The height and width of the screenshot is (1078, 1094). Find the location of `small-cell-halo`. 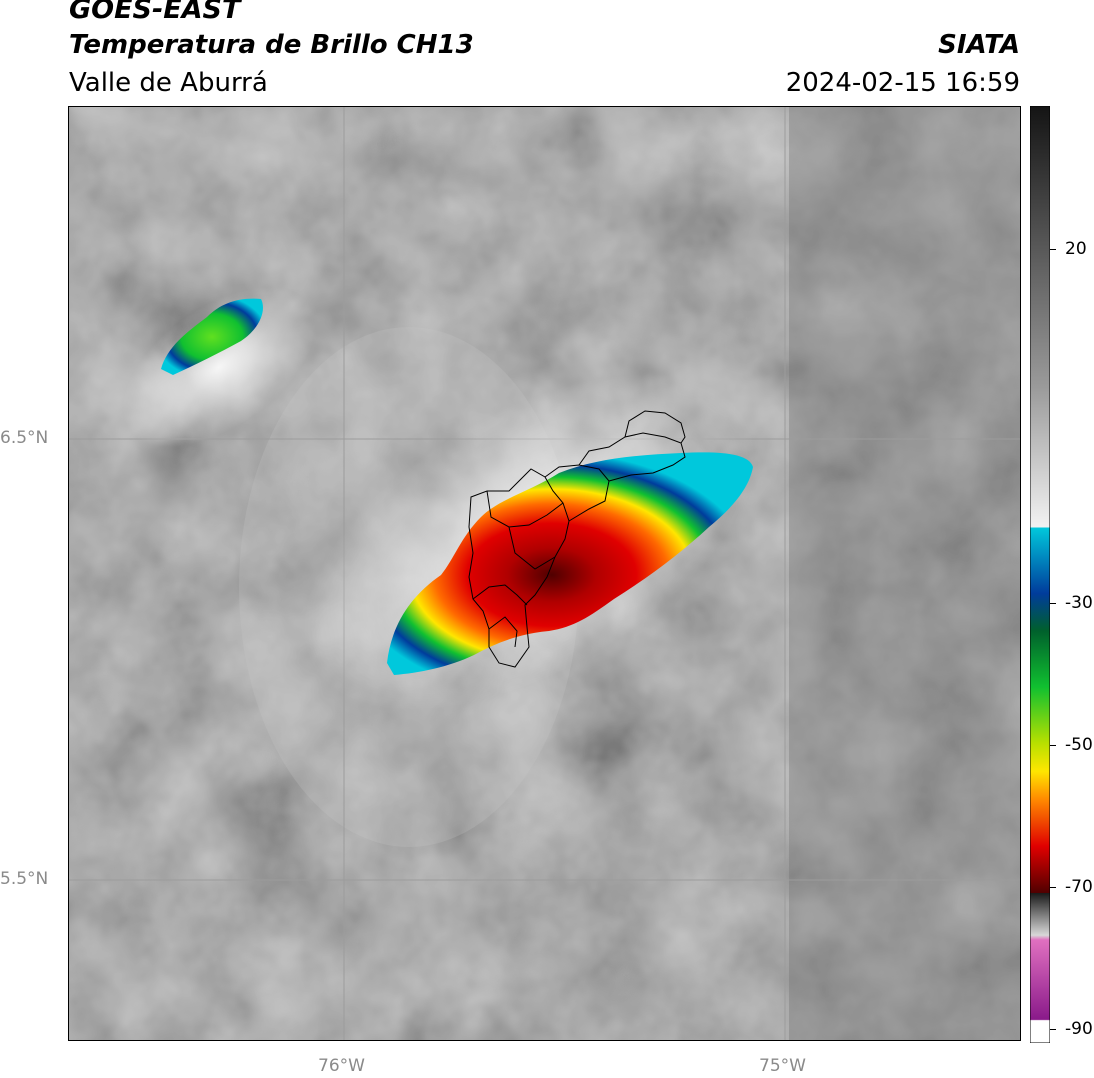

small-cell-halo is located at coordinates (219, 367).